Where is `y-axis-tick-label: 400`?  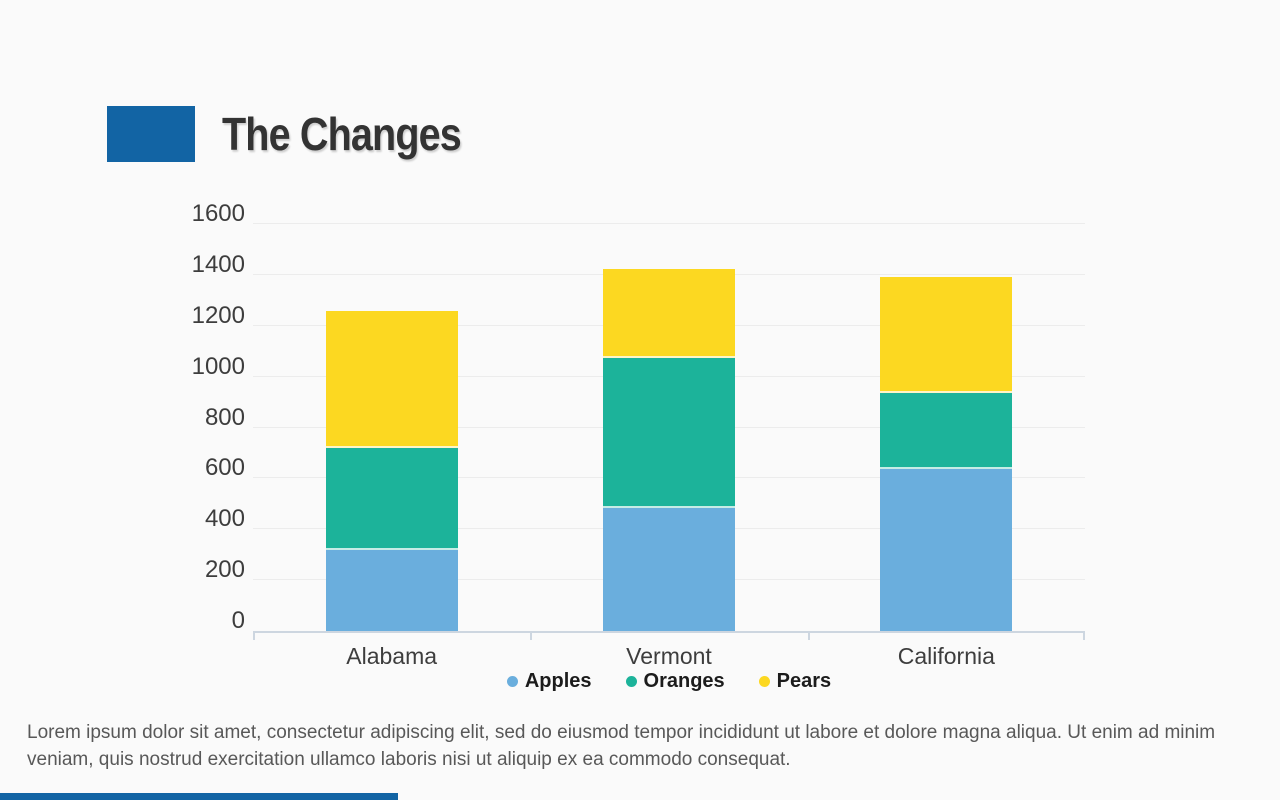 y-axis-tick-label: 400 is located at coordinates (224, 519).